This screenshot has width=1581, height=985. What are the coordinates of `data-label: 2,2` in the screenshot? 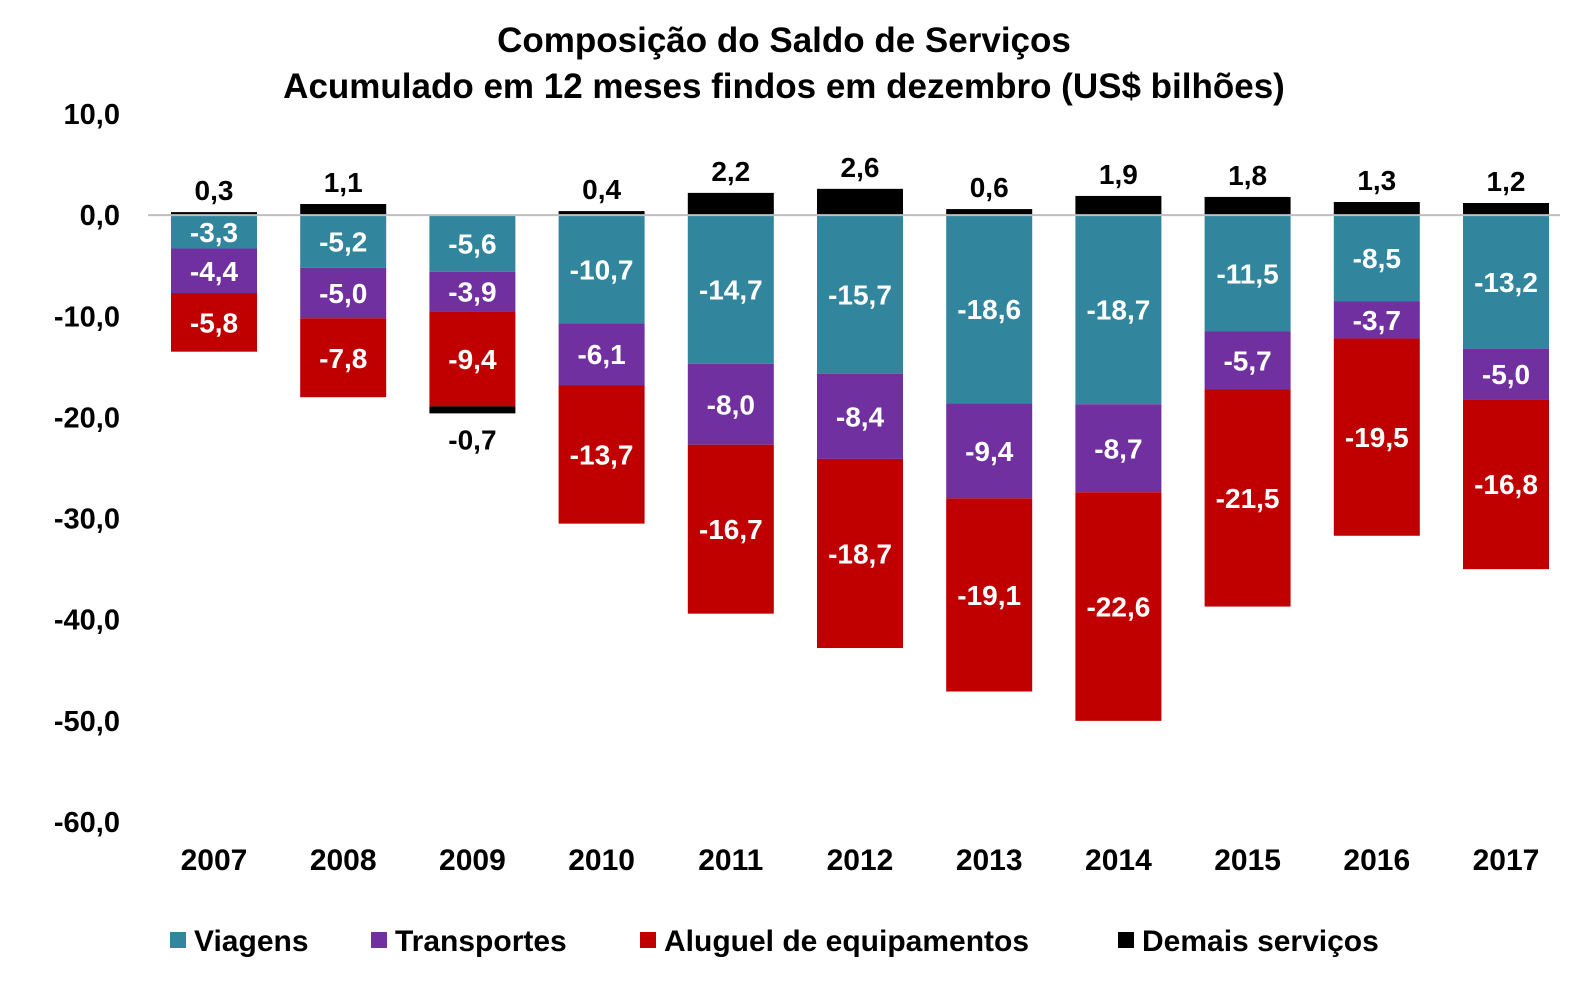 It's located at (730, 171).